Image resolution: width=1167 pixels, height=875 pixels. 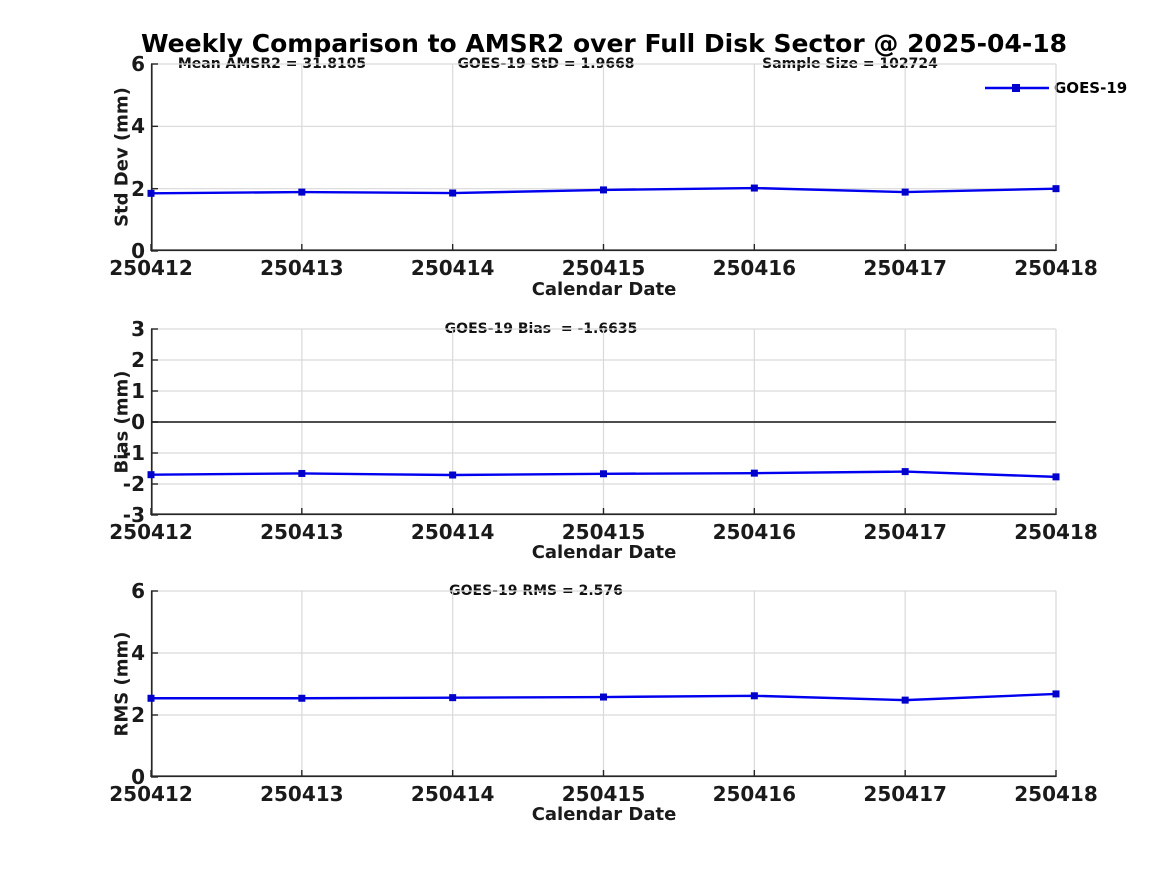 I want to click on y-tick-label: 1, so click(x=138, y=391).